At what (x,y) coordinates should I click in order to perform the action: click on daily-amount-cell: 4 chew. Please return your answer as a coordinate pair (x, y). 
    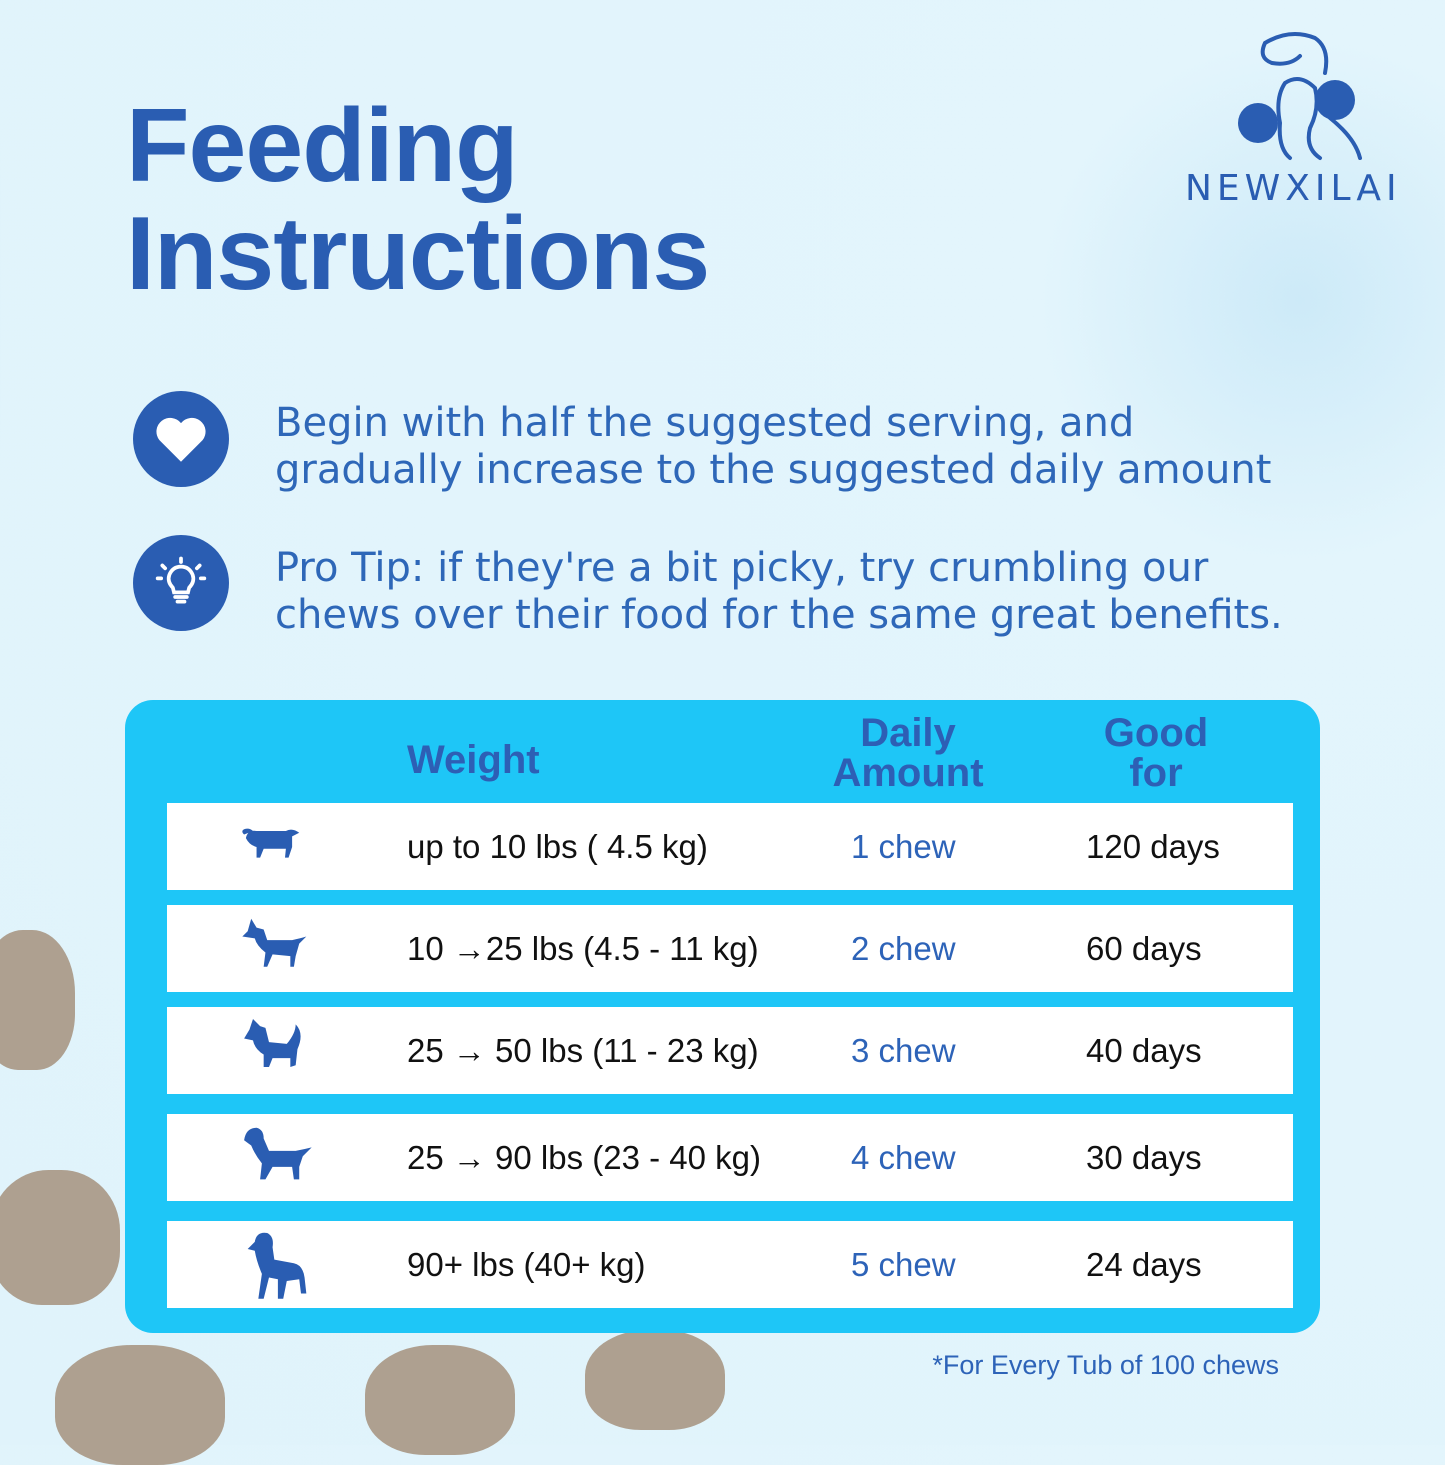
    Looking at the image, I should click on (903, 1157).